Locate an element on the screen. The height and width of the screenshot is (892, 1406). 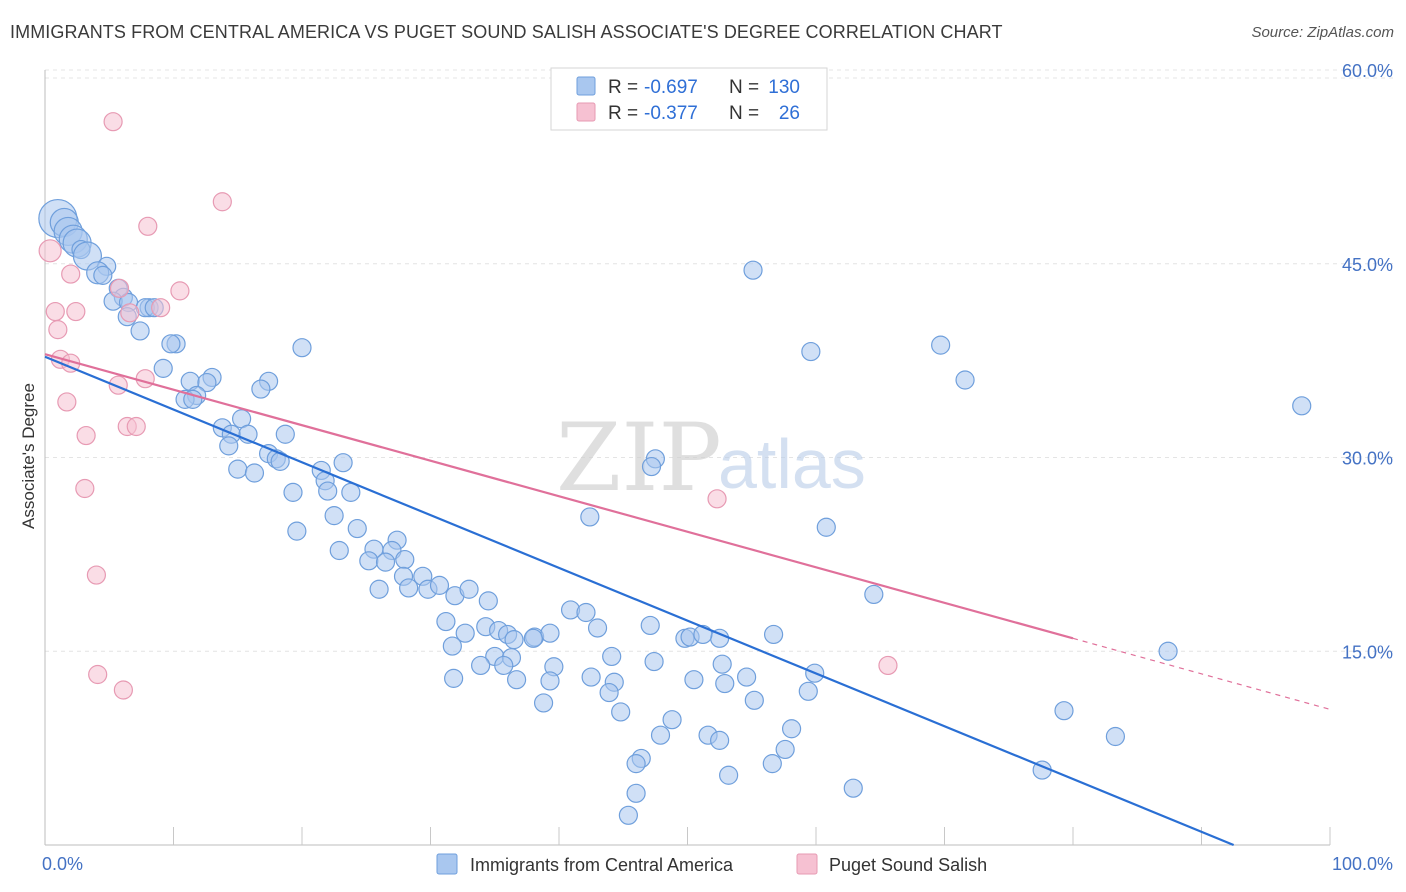
y-tick-label: 60.0% is located at coordinates (1367, 71).